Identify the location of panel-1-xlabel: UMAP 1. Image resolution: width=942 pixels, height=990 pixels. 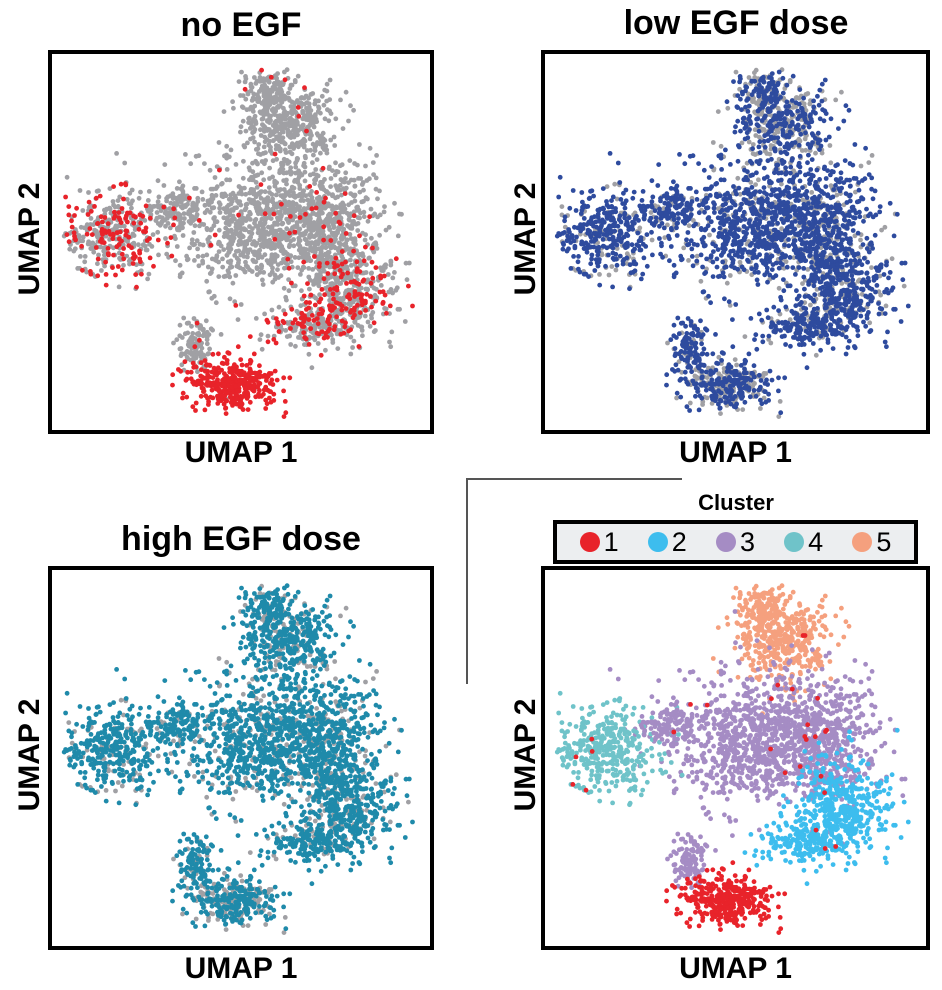
(241, 452).